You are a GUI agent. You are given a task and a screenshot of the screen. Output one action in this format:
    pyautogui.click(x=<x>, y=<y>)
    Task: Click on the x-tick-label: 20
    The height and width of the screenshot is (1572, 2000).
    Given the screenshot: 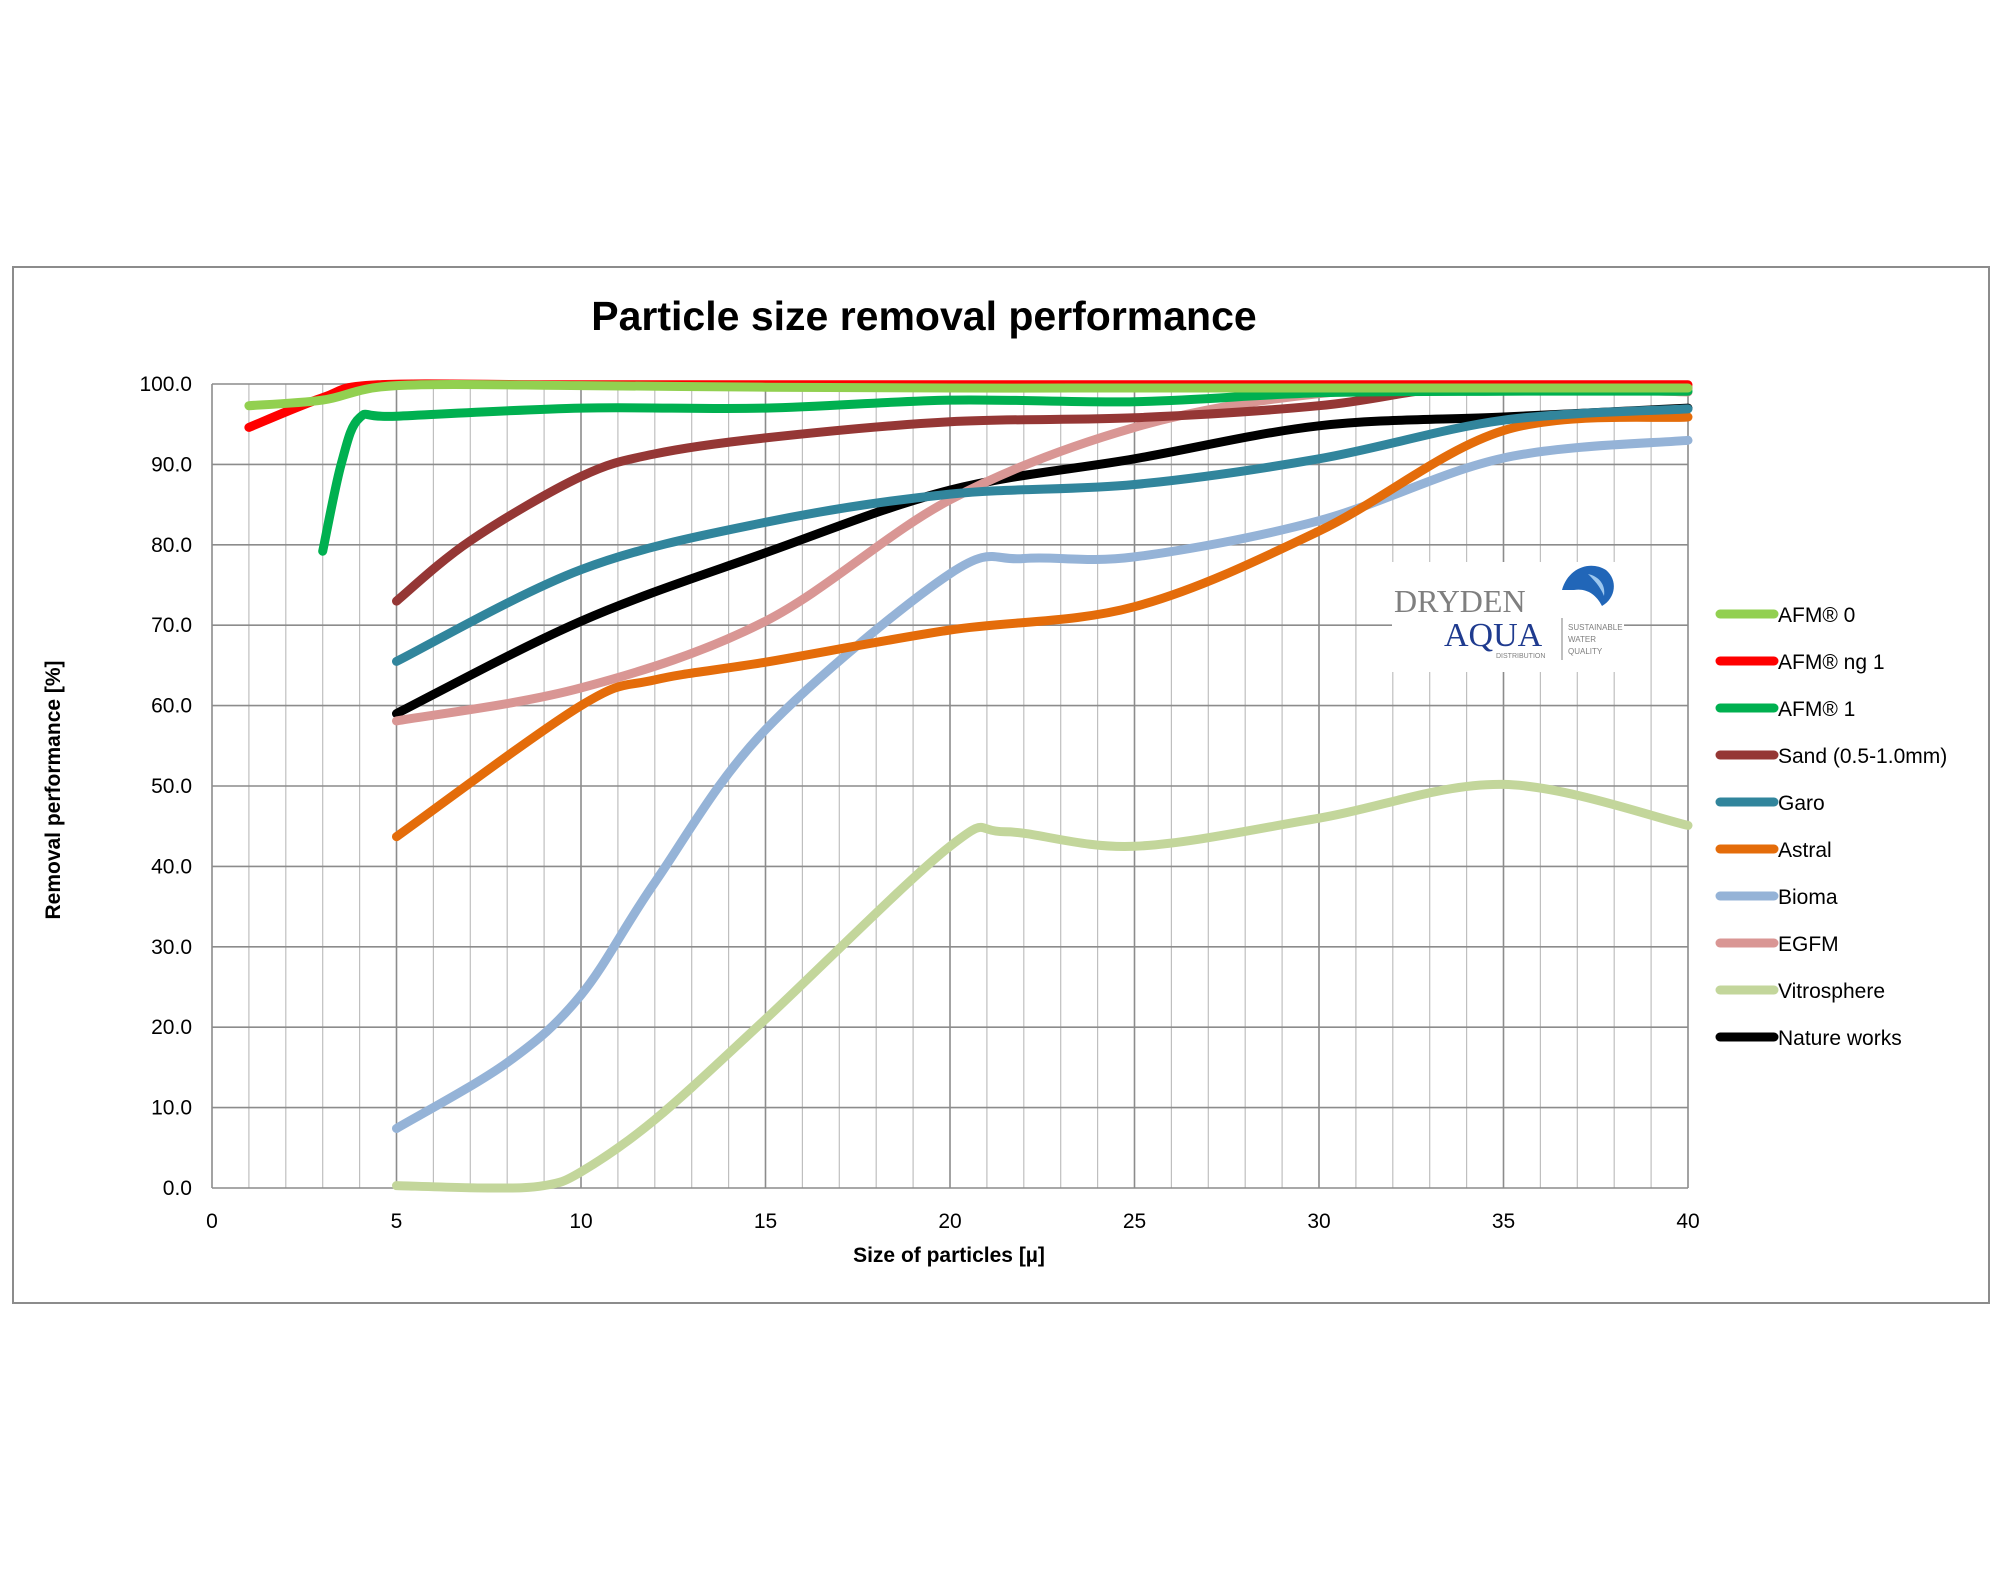 What is the action you would take?
    pyautogui.click(x=949, y=1221)
    